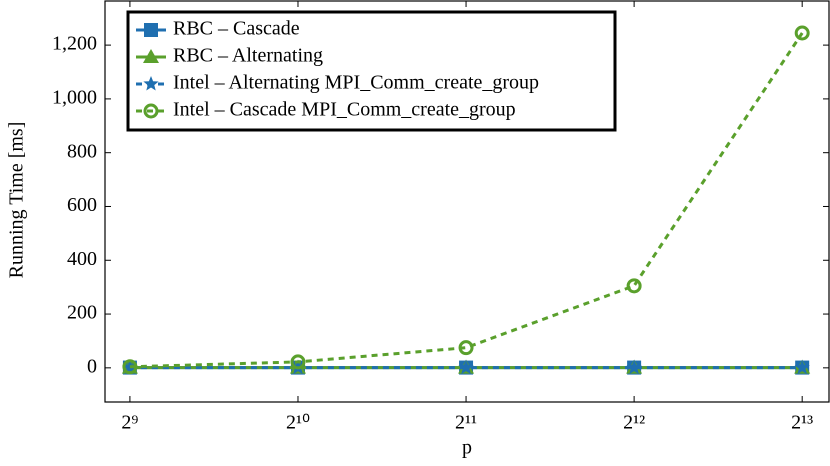  I want to click on legend-label: RBC – Alternating, so click(248, 56).